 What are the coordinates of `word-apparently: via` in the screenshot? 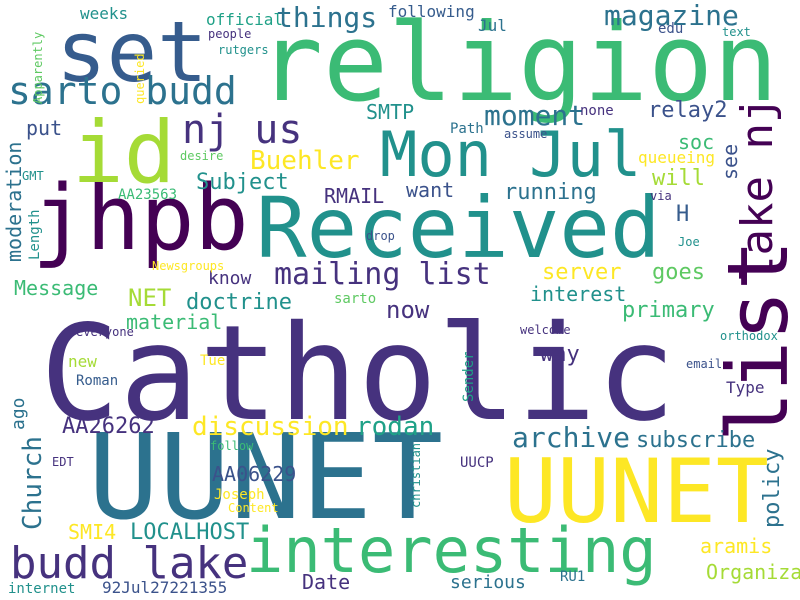 It's located at (661, 196).